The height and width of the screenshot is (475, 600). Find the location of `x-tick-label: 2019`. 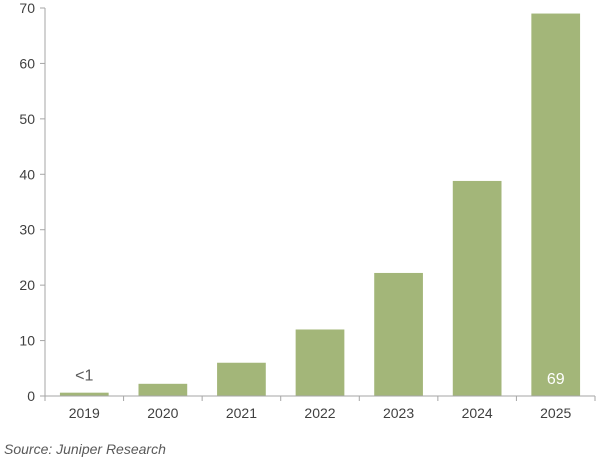

x-tick-label: 2019 is located at coordinates (84, 413).